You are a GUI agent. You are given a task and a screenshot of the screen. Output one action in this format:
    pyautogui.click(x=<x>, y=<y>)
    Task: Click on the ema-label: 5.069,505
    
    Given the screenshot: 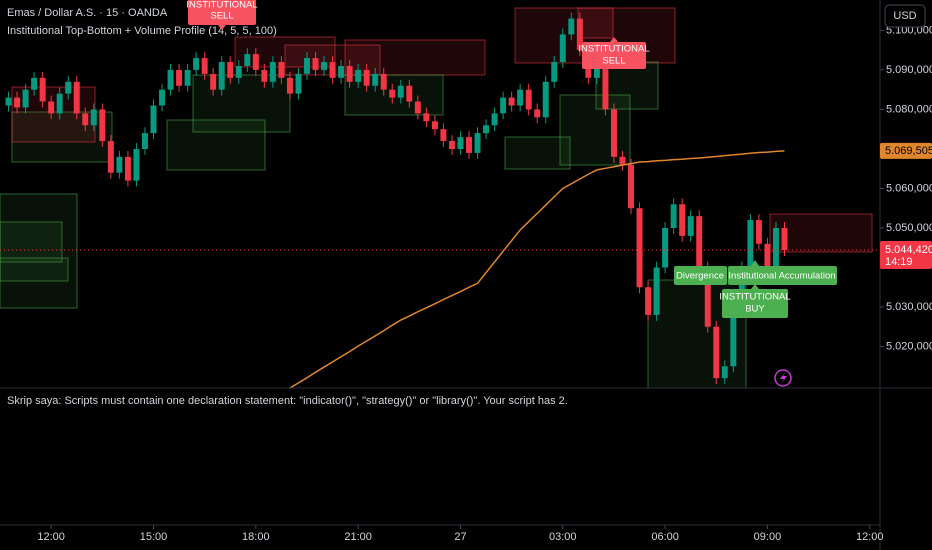 What is the action you would take?
    pyautogui.click(x=908, y=151)
    